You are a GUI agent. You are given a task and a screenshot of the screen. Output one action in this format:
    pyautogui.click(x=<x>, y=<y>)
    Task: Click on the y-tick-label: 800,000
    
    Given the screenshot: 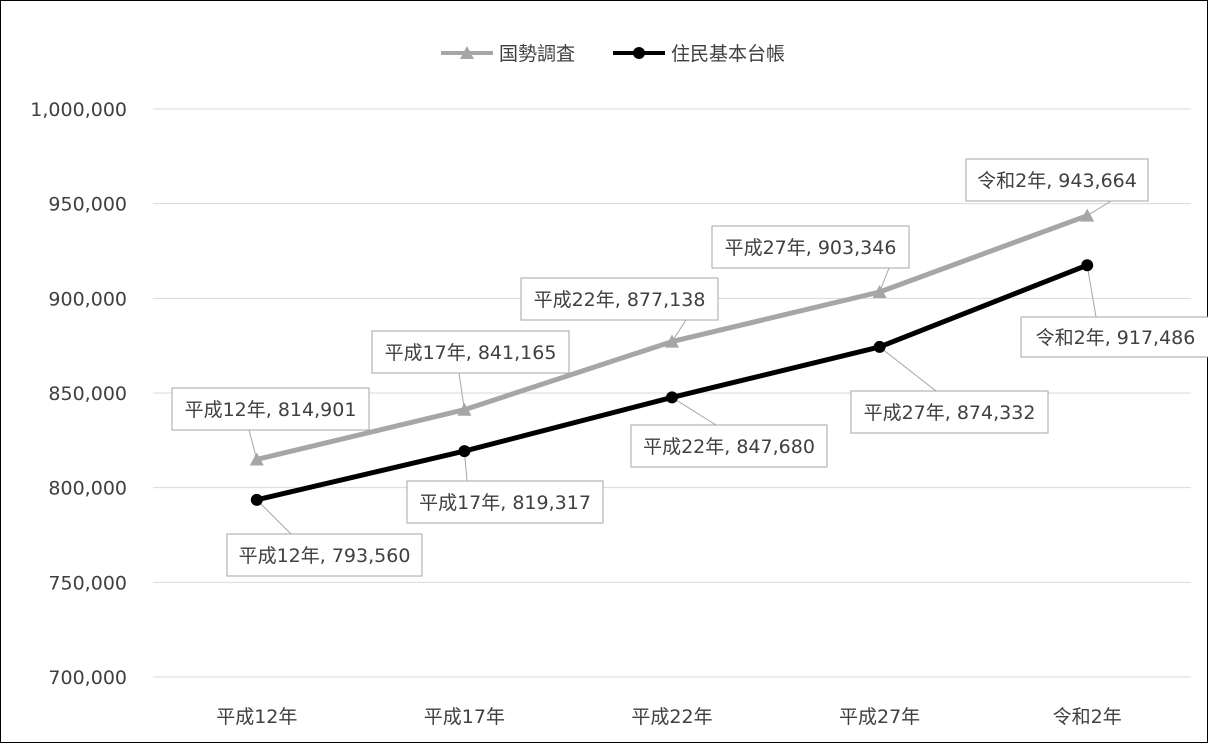 What is the action you would take?
    pyautogui.click(x=87, y=489)
    